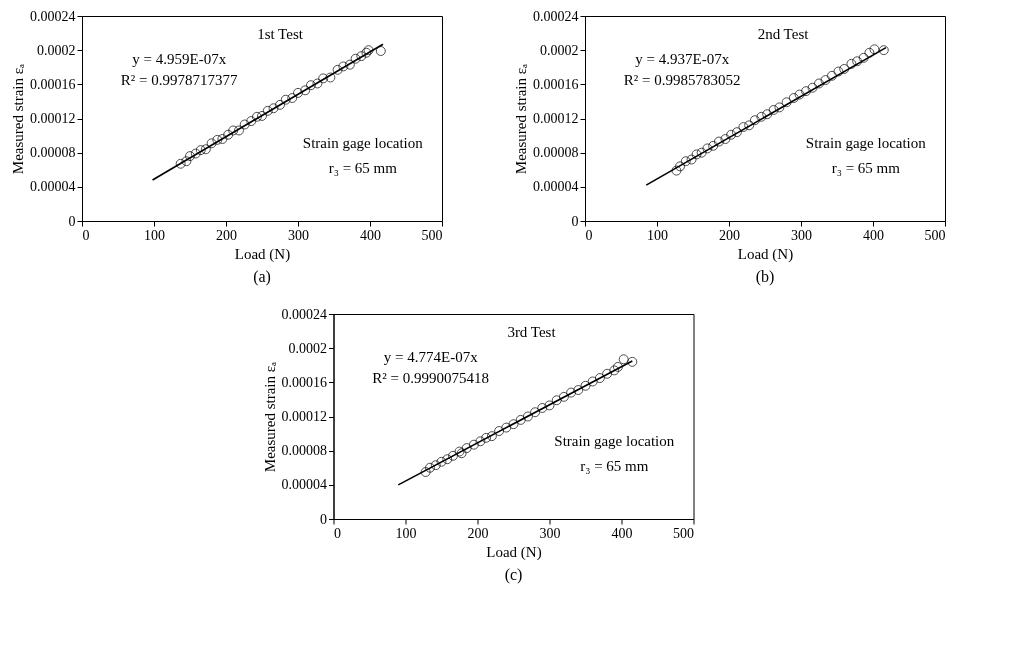 The height and width of the screenshot is (648, 1017). Describe the element at coordinates (53, 84) in the screenshot. I see `y-tick-label: 0.00016` at that location.